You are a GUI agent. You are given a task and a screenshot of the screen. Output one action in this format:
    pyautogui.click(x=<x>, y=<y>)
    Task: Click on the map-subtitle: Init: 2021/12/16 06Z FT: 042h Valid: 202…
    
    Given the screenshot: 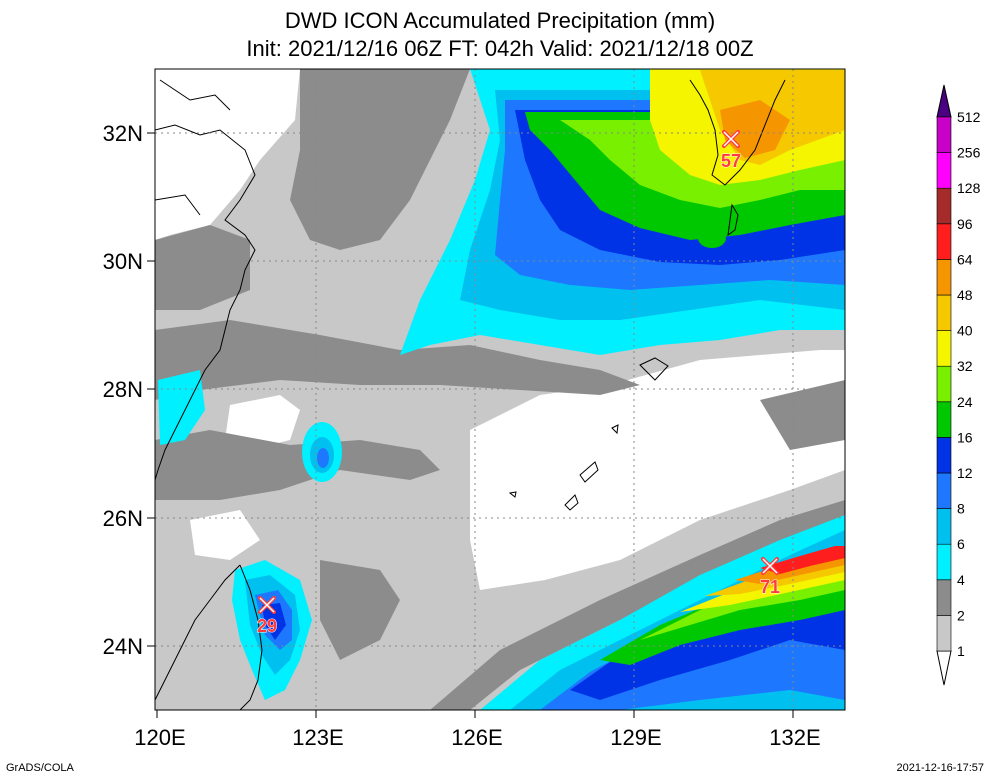 What is the action you would take?
    pyautogui.click(x=500, y=48)
    